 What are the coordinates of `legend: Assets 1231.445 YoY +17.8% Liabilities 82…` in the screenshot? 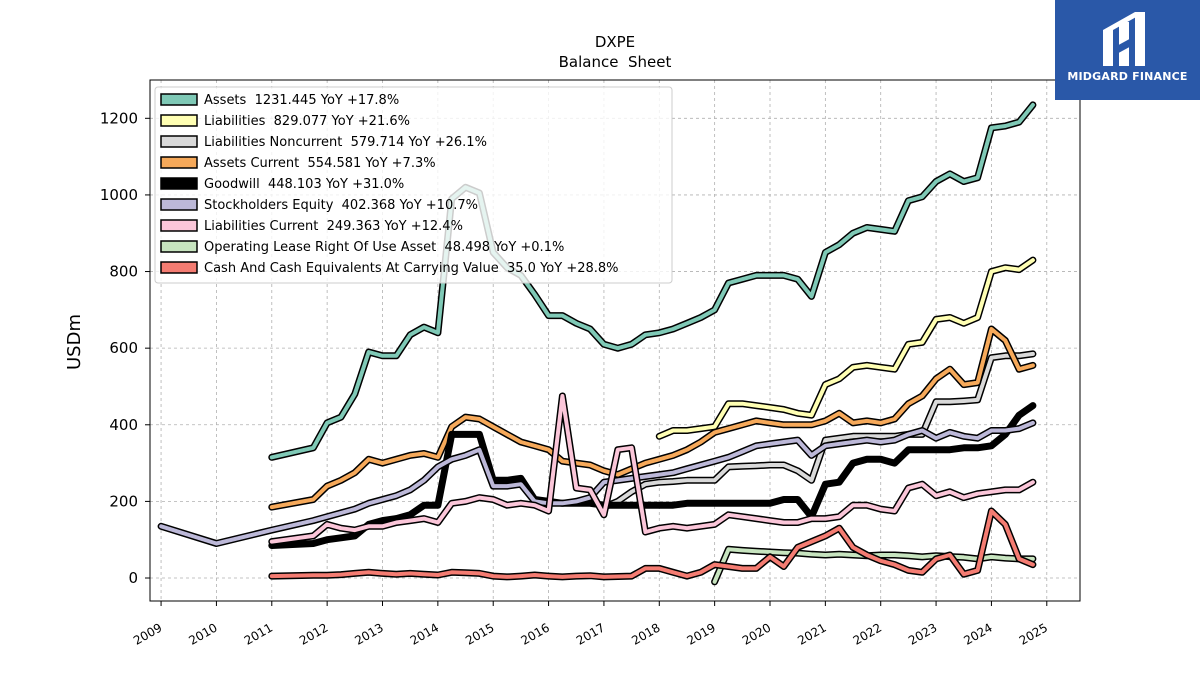 It's located at (413, 185).